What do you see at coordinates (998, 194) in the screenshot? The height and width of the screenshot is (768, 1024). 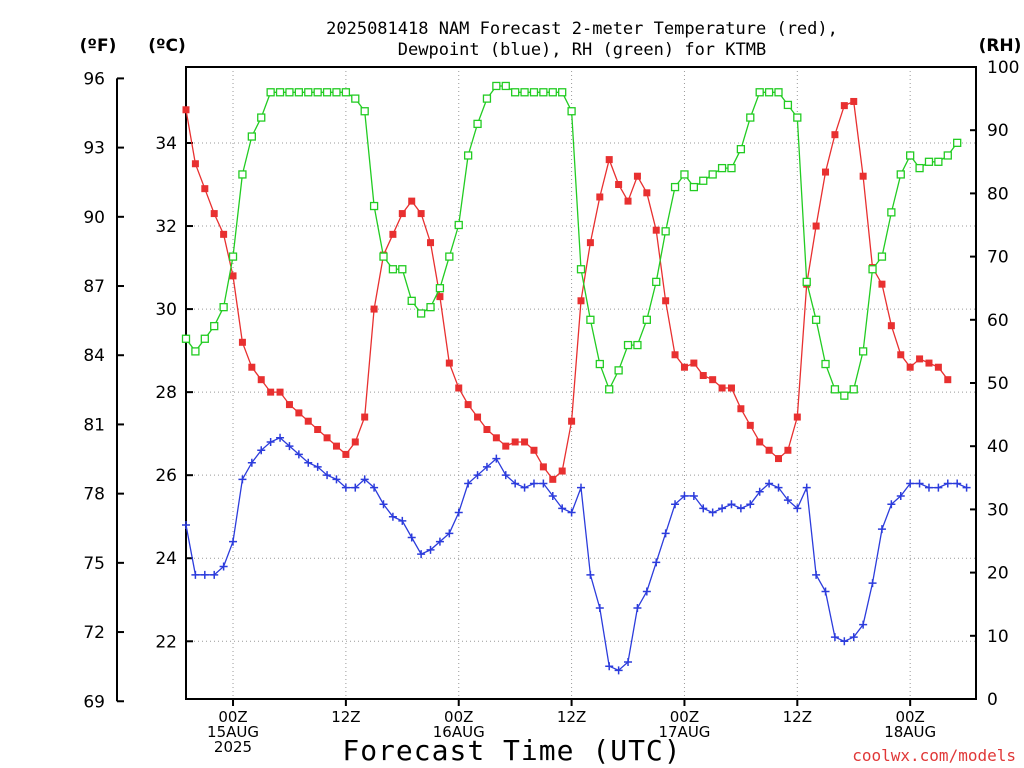 I see `rh-tick-label: 80` at bounding box center [998, 194].